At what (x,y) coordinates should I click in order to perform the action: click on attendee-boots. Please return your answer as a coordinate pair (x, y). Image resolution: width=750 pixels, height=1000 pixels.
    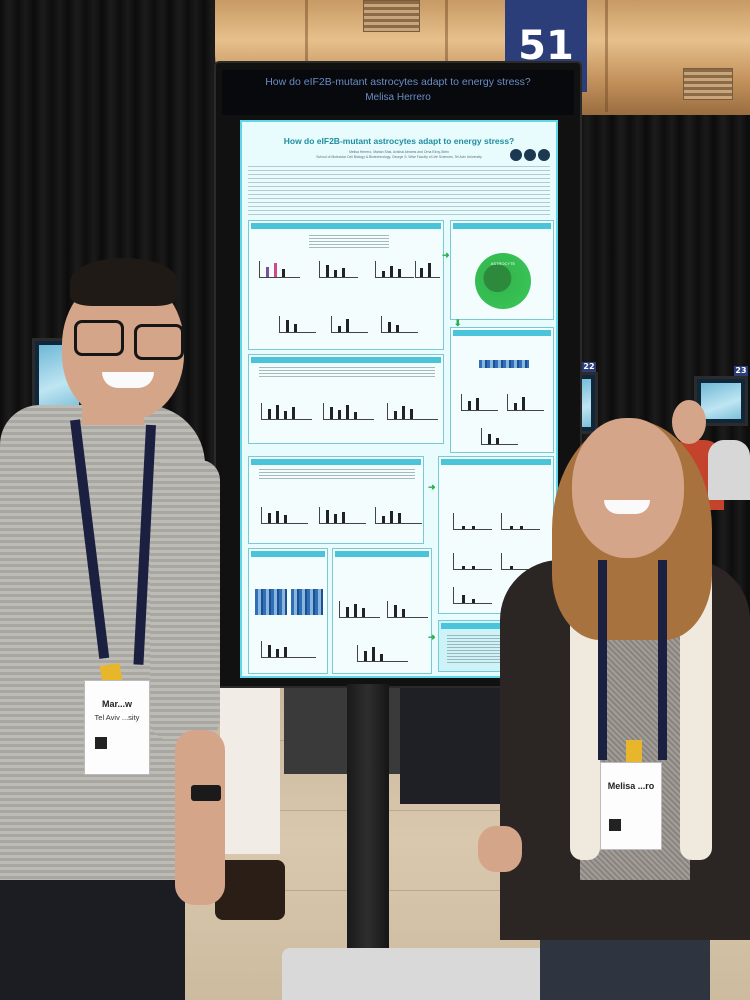
    Looking at the image, I should click on (250, 890).